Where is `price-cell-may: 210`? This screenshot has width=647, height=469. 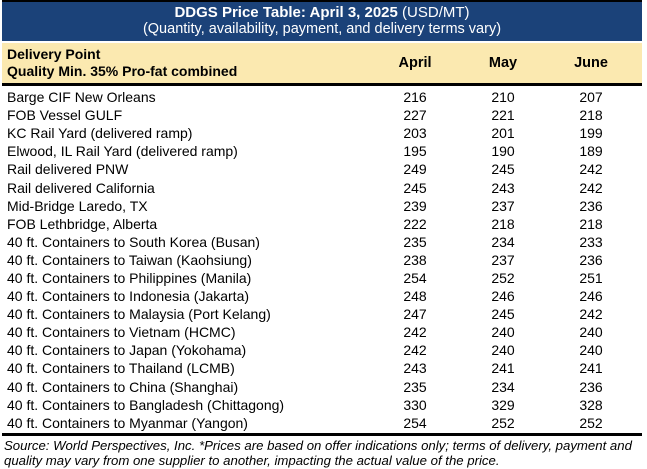
price-cell-may: 210 is located at coordinates (503, 97).